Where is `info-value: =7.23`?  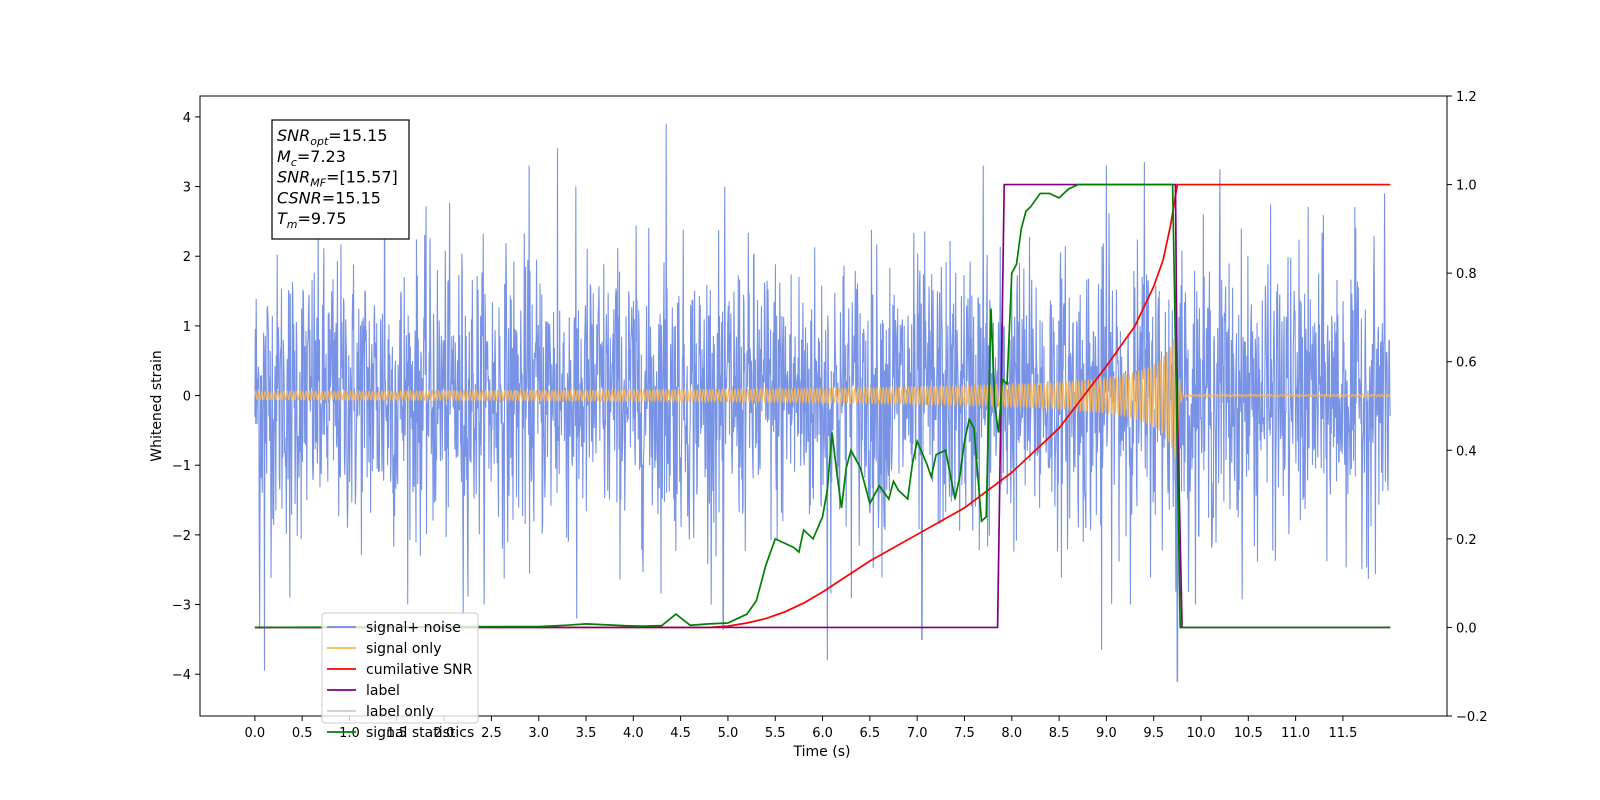
info-value: =7.23 is located at coordinates (321, 156).